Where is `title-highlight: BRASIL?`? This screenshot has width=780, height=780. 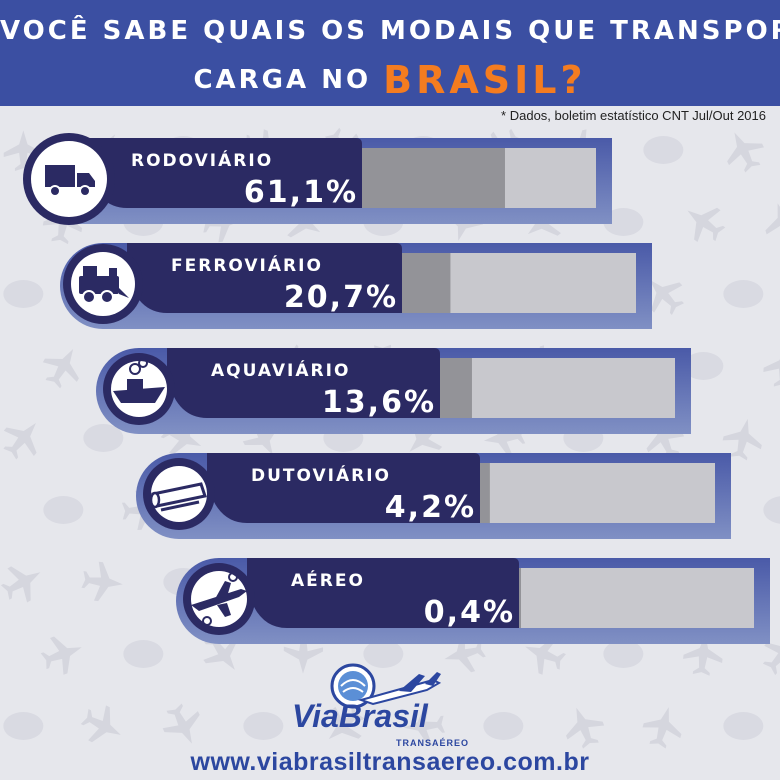
title-highlight: BRASIL? is located at coordinates (485, 80).